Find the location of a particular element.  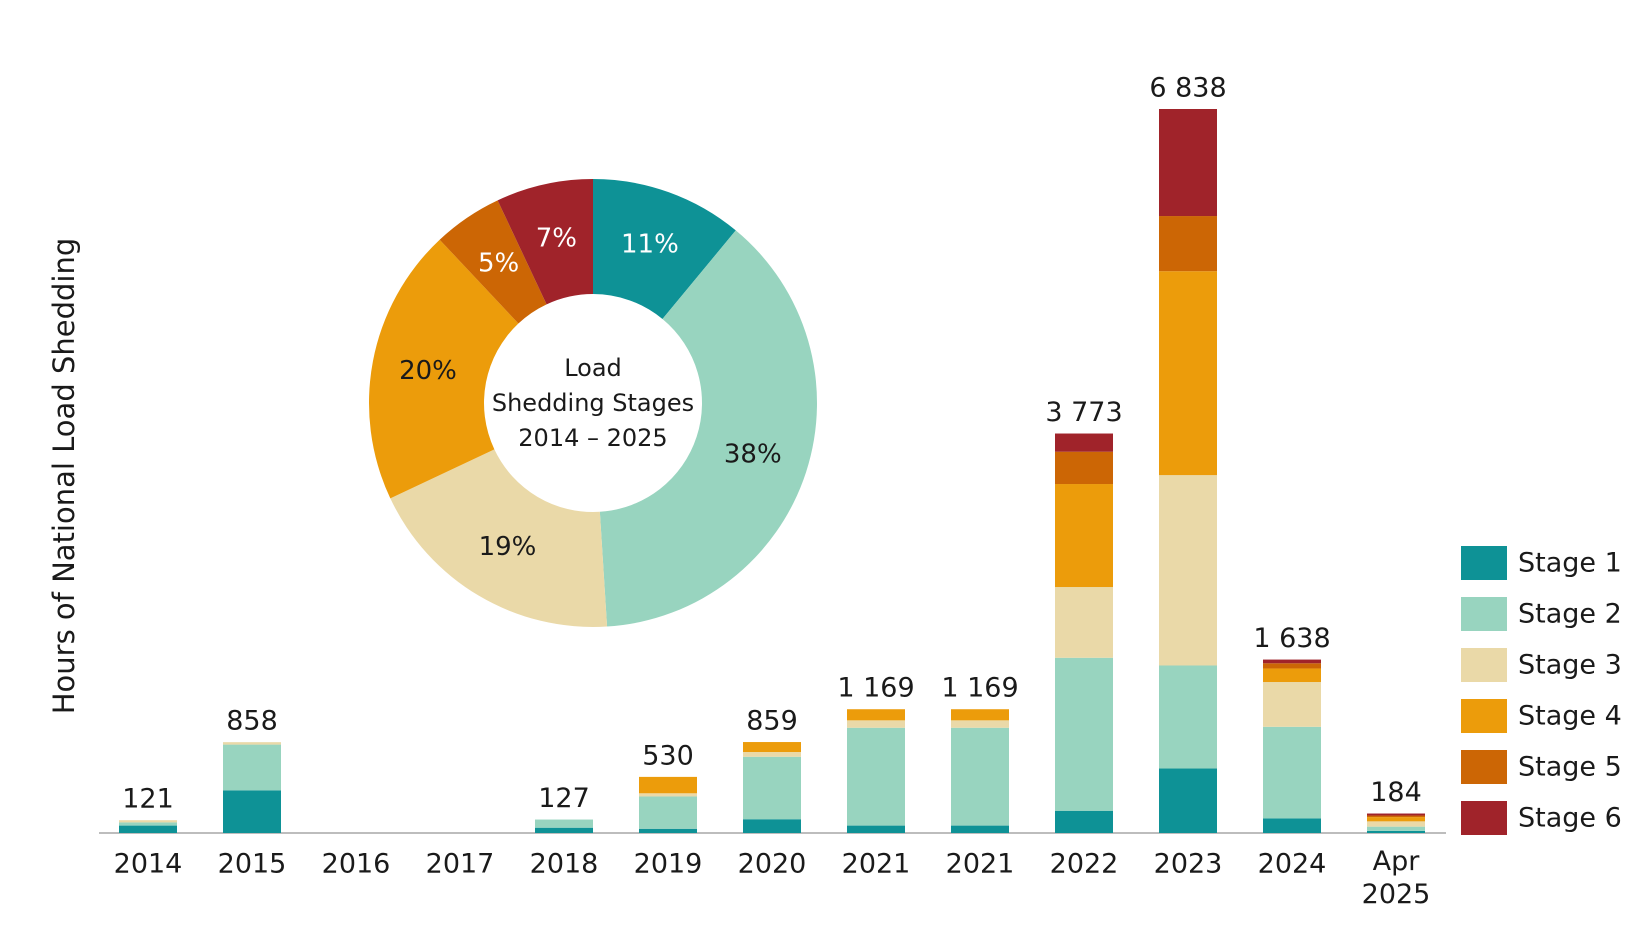

total-label: 121 is located at coordinates (148, 799).